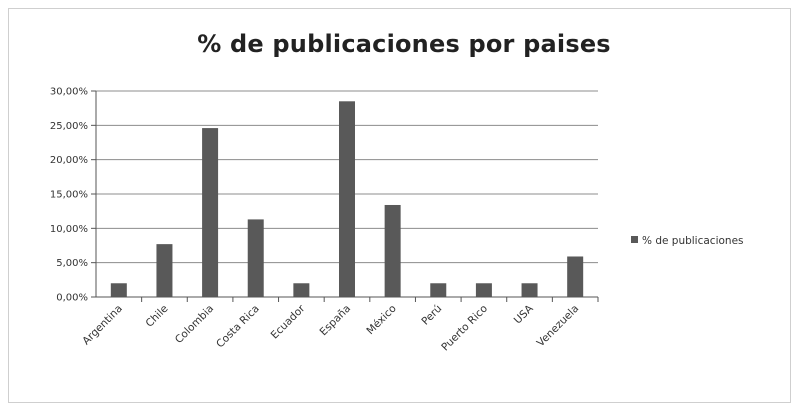 The width and height of the screenshot is (795, 405). I want to click on y-tick-label: 10,00%, so click(69, 229).